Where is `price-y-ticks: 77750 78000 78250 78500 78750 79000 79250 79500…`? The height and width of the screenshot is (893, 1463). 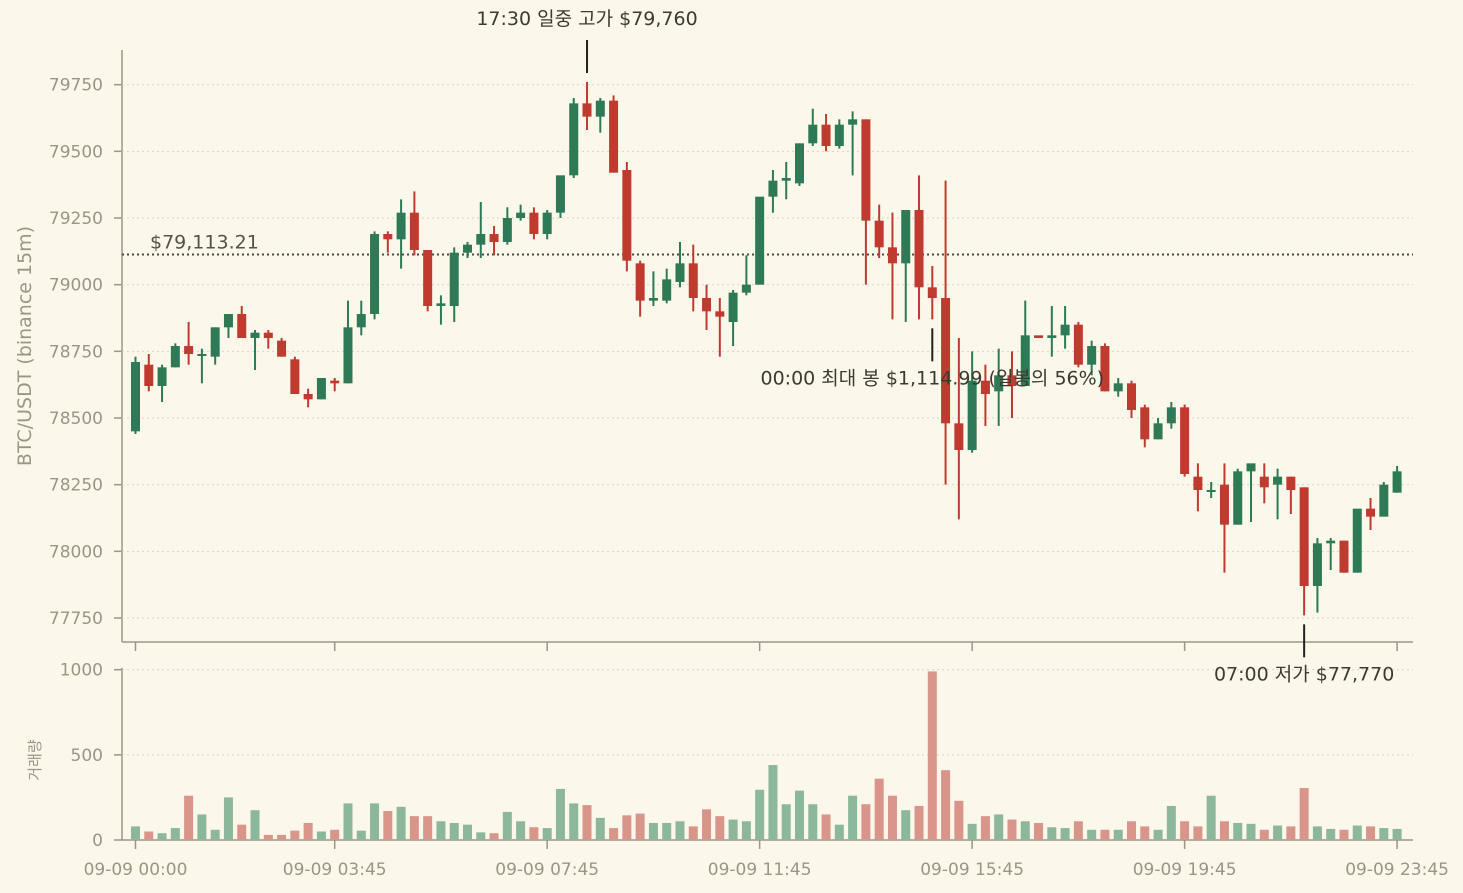
price-y-ticks: 77750 78000 78250 78500 78750 79000 79250 79500… is located at coordinates (85, 352).